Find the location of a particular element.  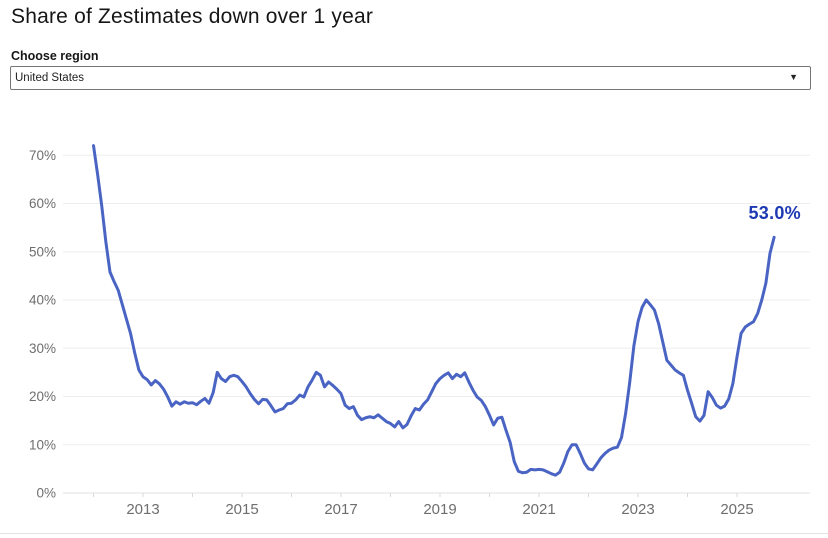

latest-value-label: 53.0% is located at coordinates (774, 213).